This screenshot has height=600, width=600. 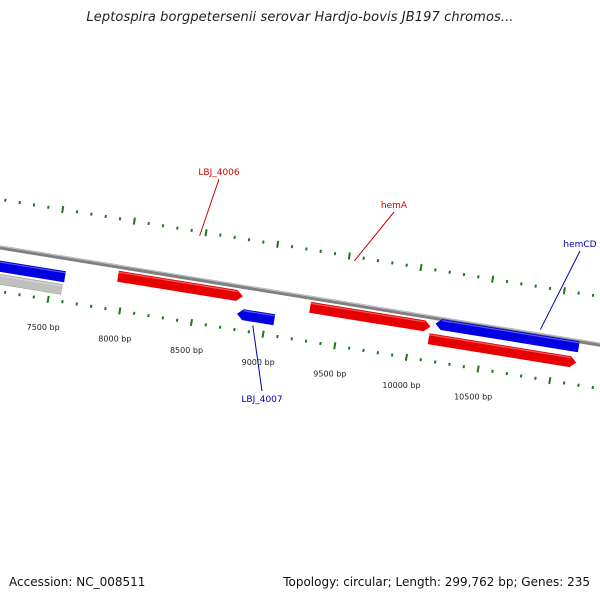 I want to click on scale-tick-label: 9500 bp, so click(x=329, y=373).